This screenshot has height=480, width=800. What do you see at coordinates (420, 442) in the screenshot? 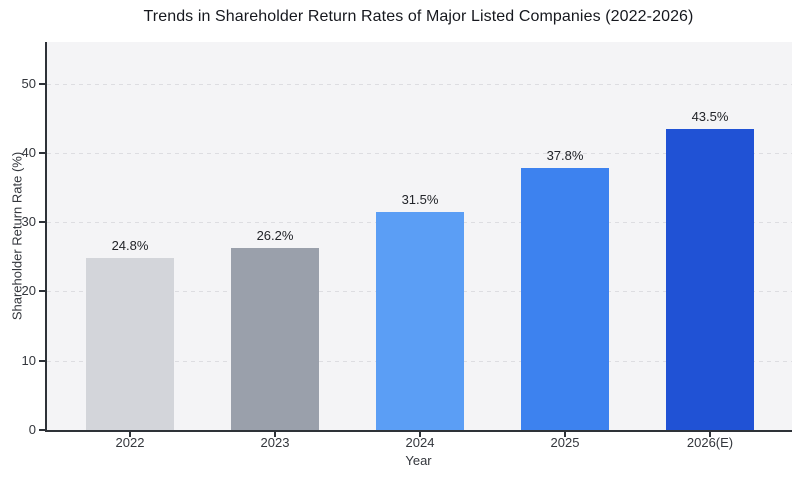
I see `x-tick-label-2024: 2024` at bounding box center [420, 442].